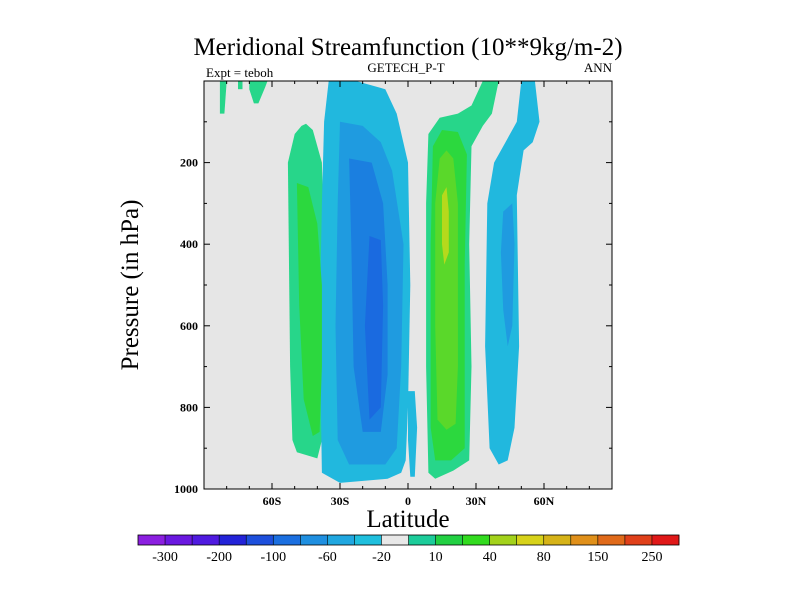 This screenshot has width=800, height=600. What do you see at coordinates (165, 557) in the screenshot?
I see `colorbar-label: -300` at bounding box center [165, 557].